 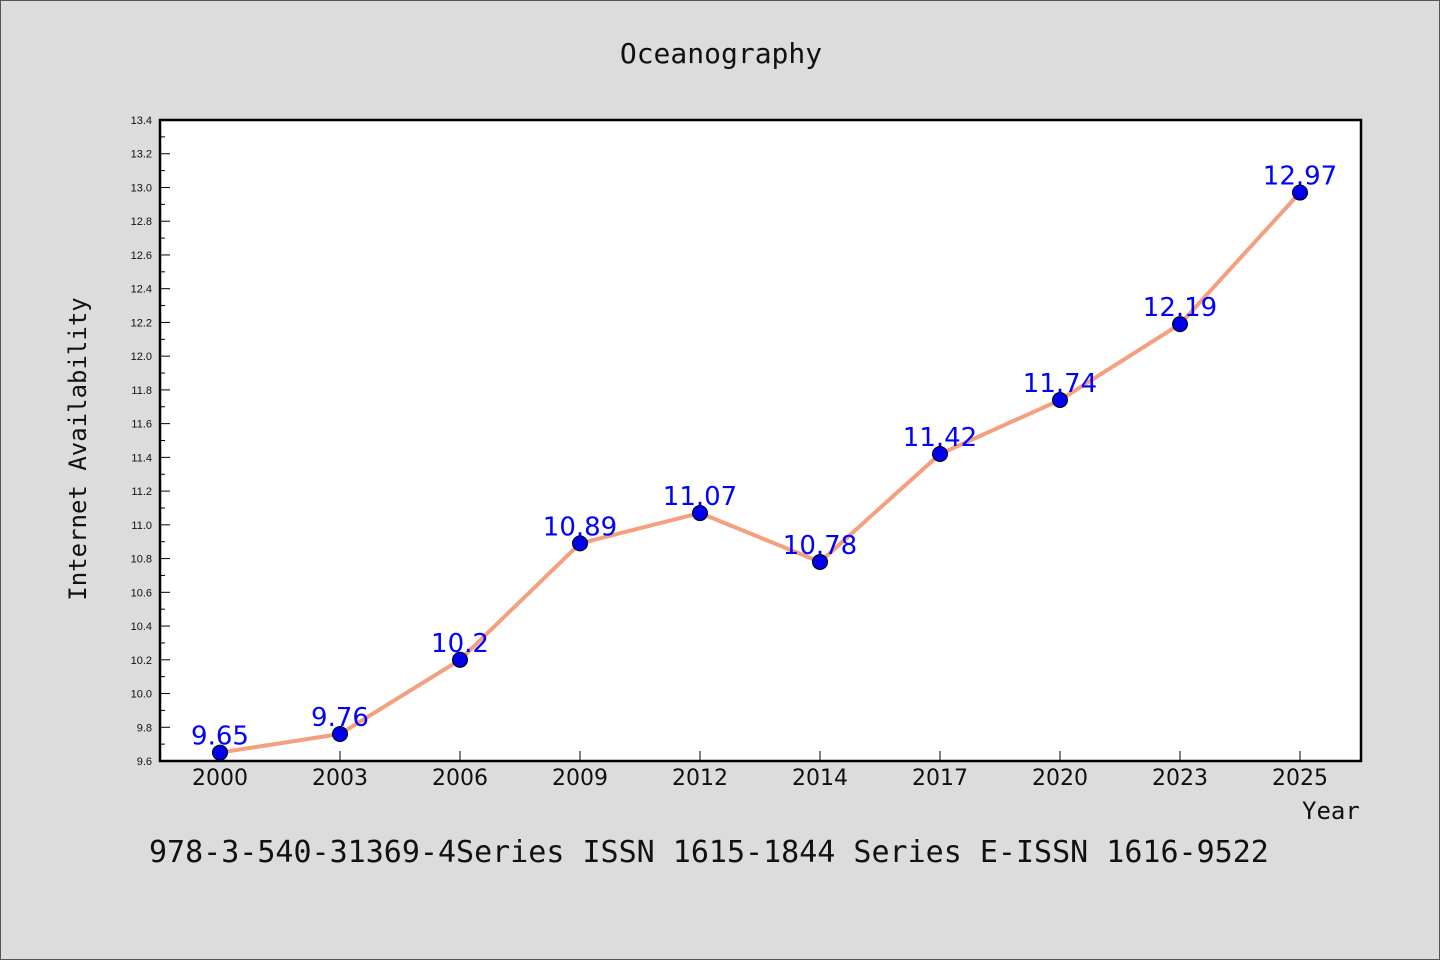 I want to click on data-label: 10.89, so click(x=580, y=527).